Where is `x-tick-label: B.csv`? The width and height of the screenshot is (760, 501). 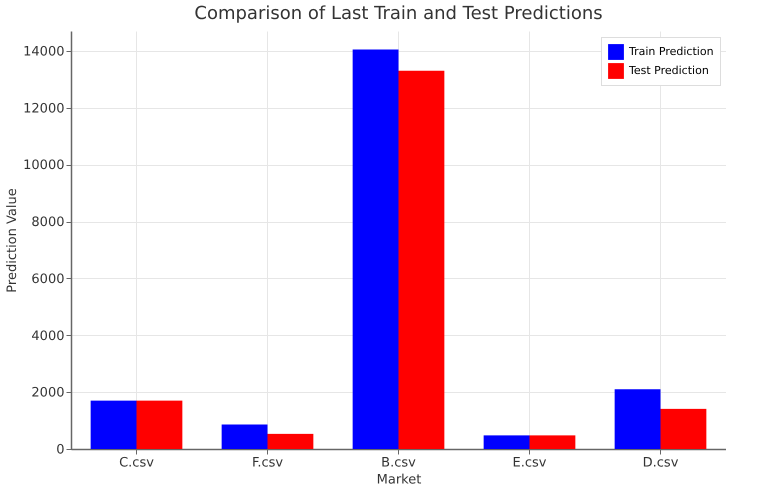 x-tick-label: B.csv is located at coordinates (398, 463).